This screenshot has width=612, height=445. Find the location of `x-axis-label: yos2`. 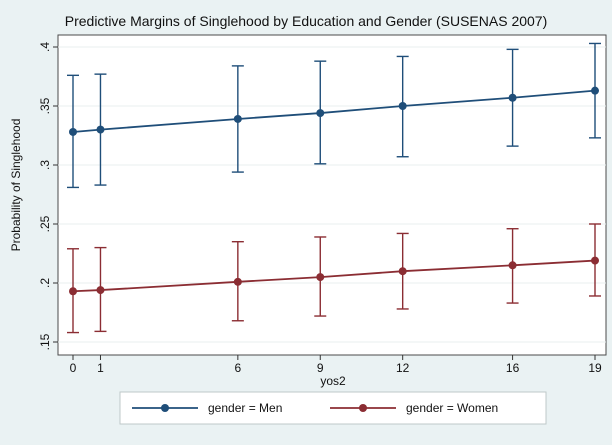

x-axis-label: yos2 is located at coordinates (333, 381).